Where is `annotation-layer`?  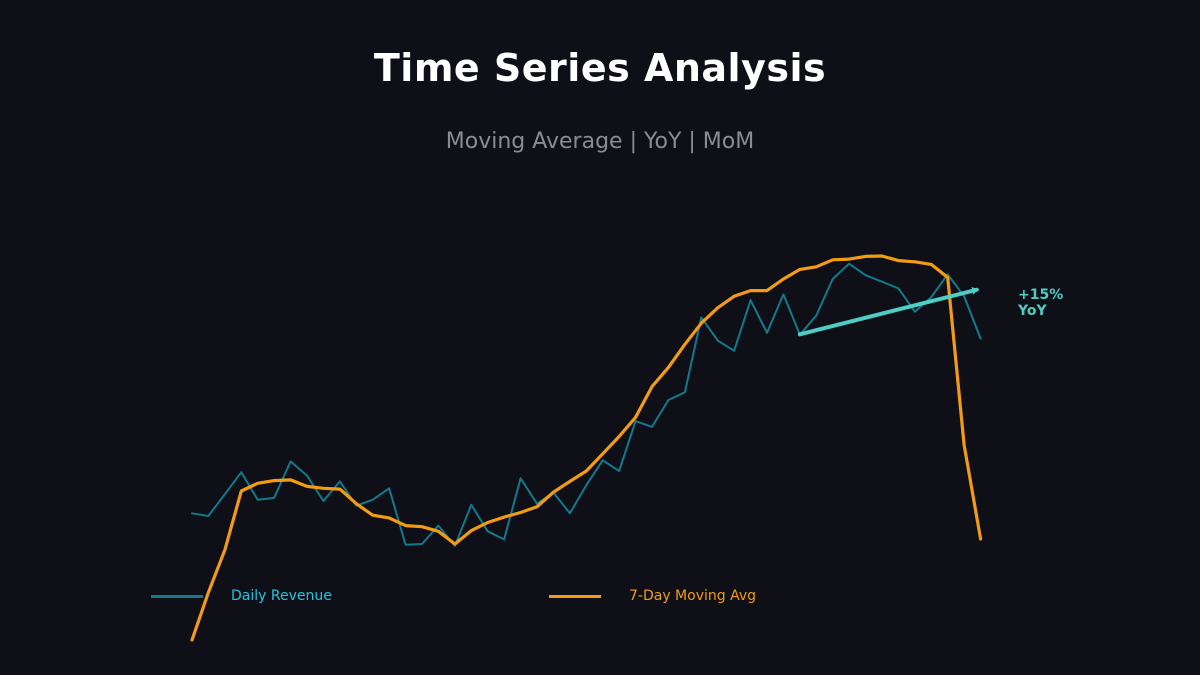 annotation-layer is located at coordinates (888, 312).